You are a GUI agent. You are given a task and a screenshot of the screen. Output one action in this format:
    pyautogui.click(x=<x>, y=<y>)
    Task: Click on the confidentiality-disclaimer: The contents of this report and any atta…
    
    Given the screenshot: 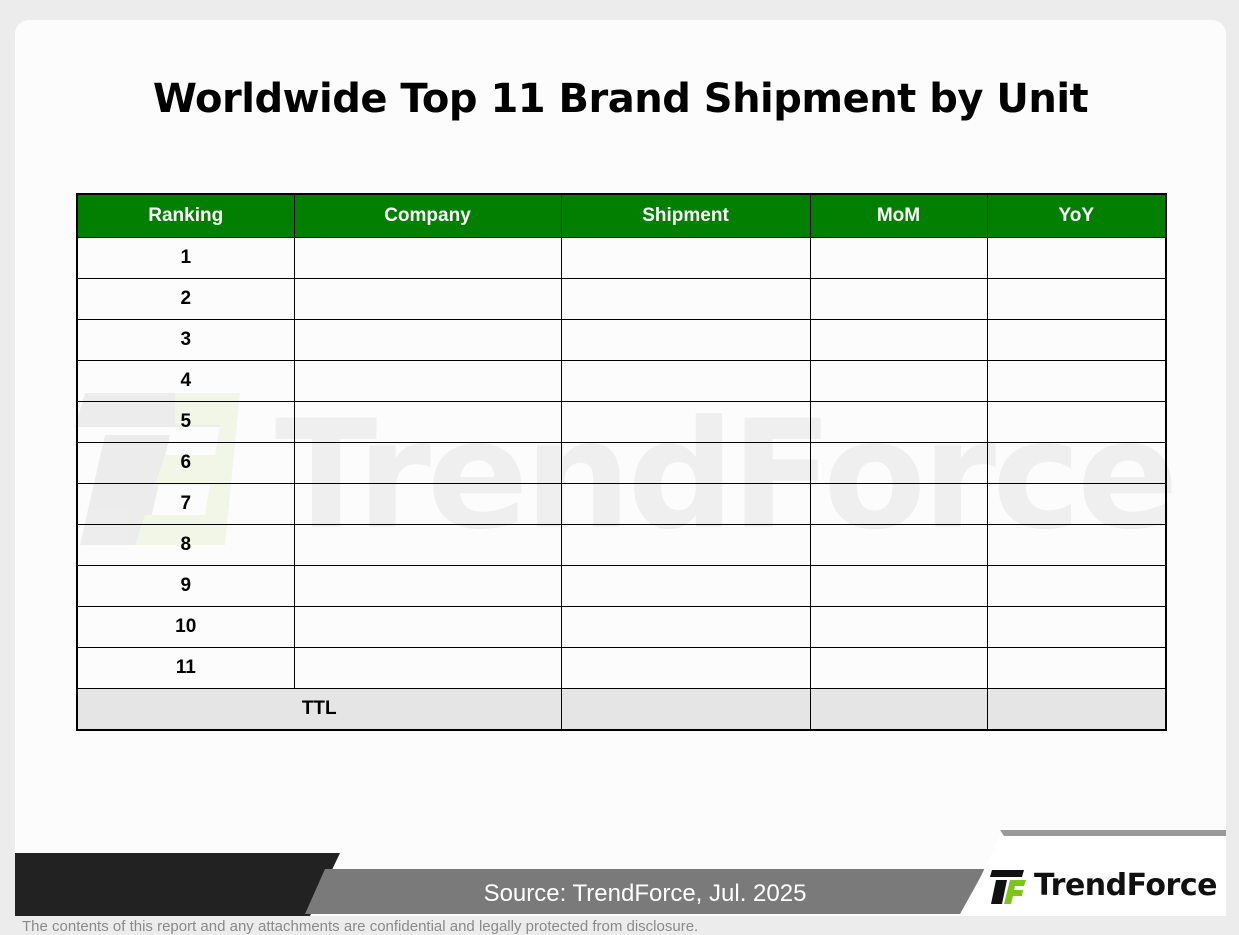 What is the action you would take?
    pyautogui.click(x=360, y=926)
    